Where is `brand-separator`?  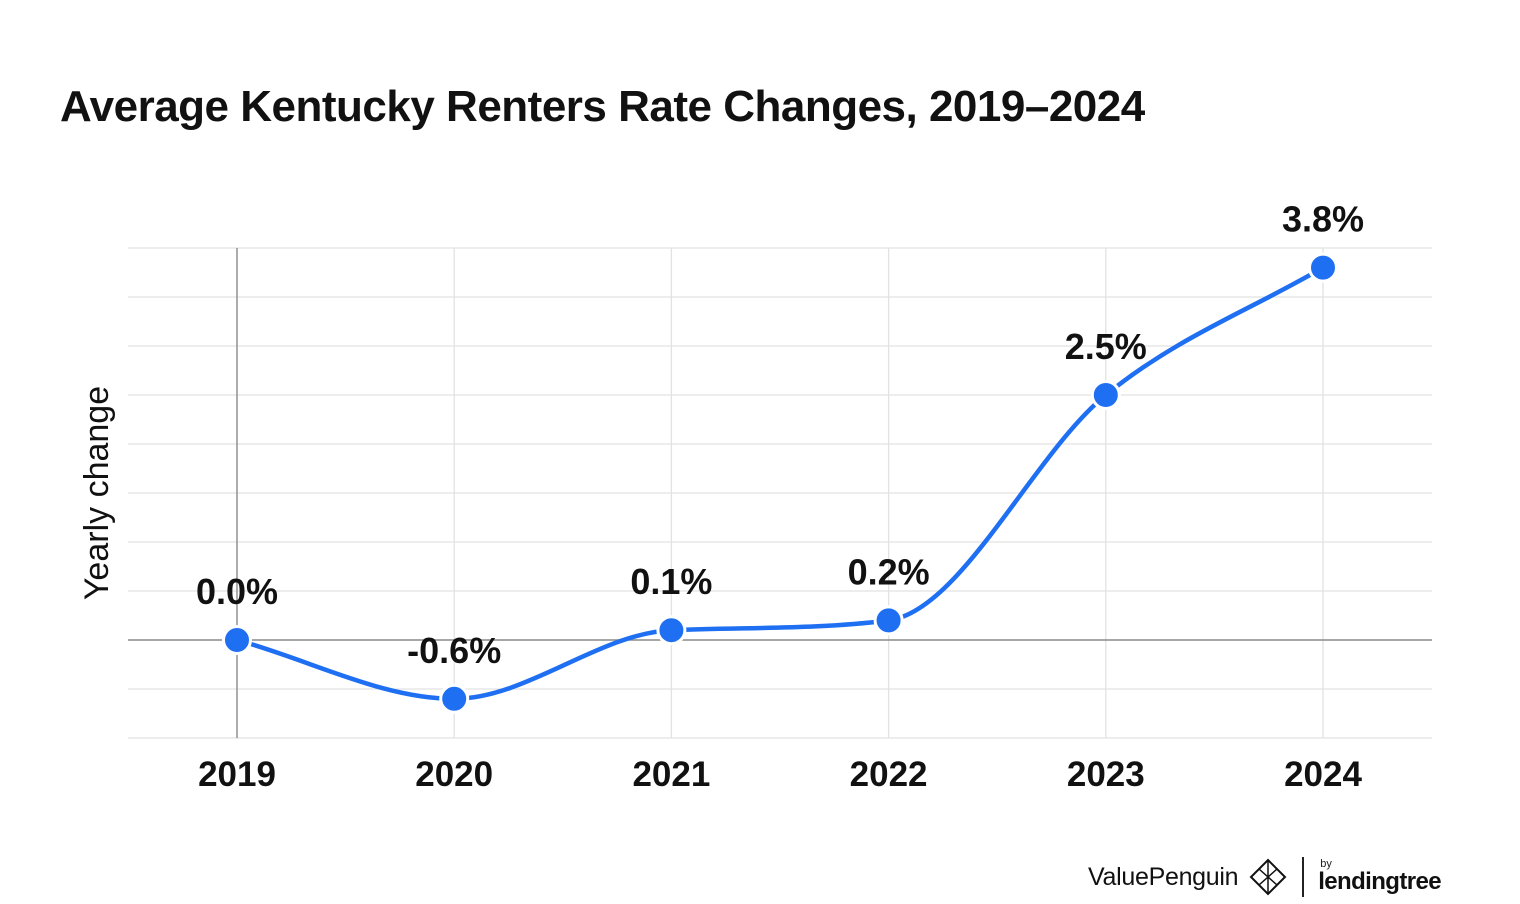
brand-separator is located at coordinates (1303, 877).